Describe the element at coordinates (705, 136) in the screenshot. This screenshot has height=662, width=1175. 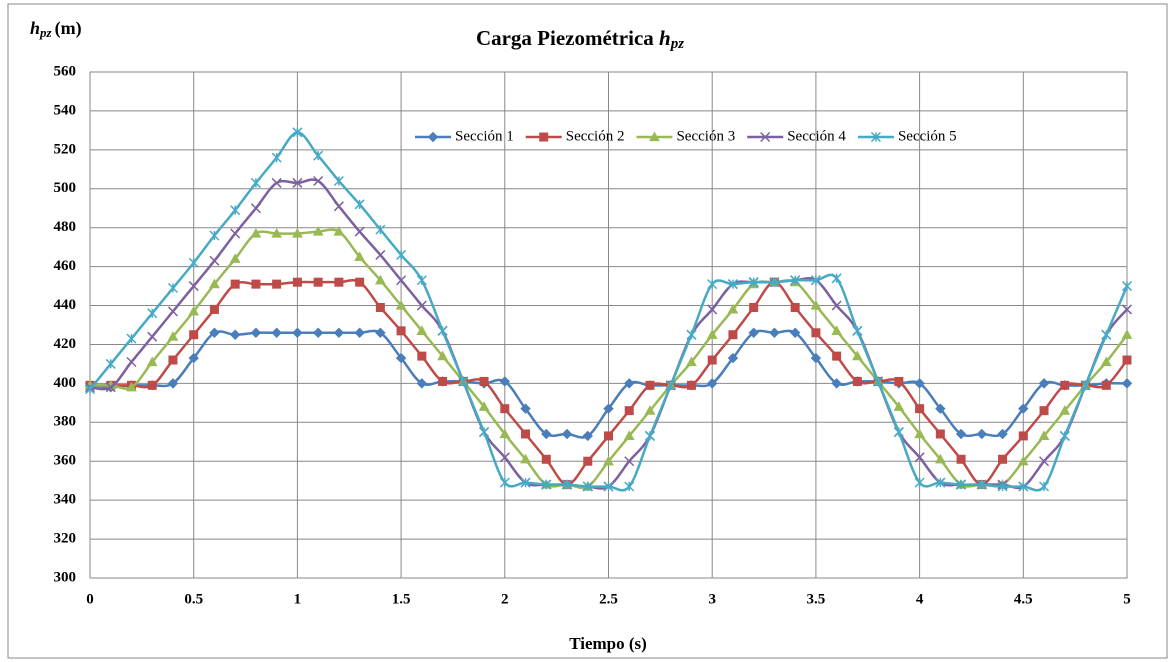
I see `legend-label: Sección 3` at that location.